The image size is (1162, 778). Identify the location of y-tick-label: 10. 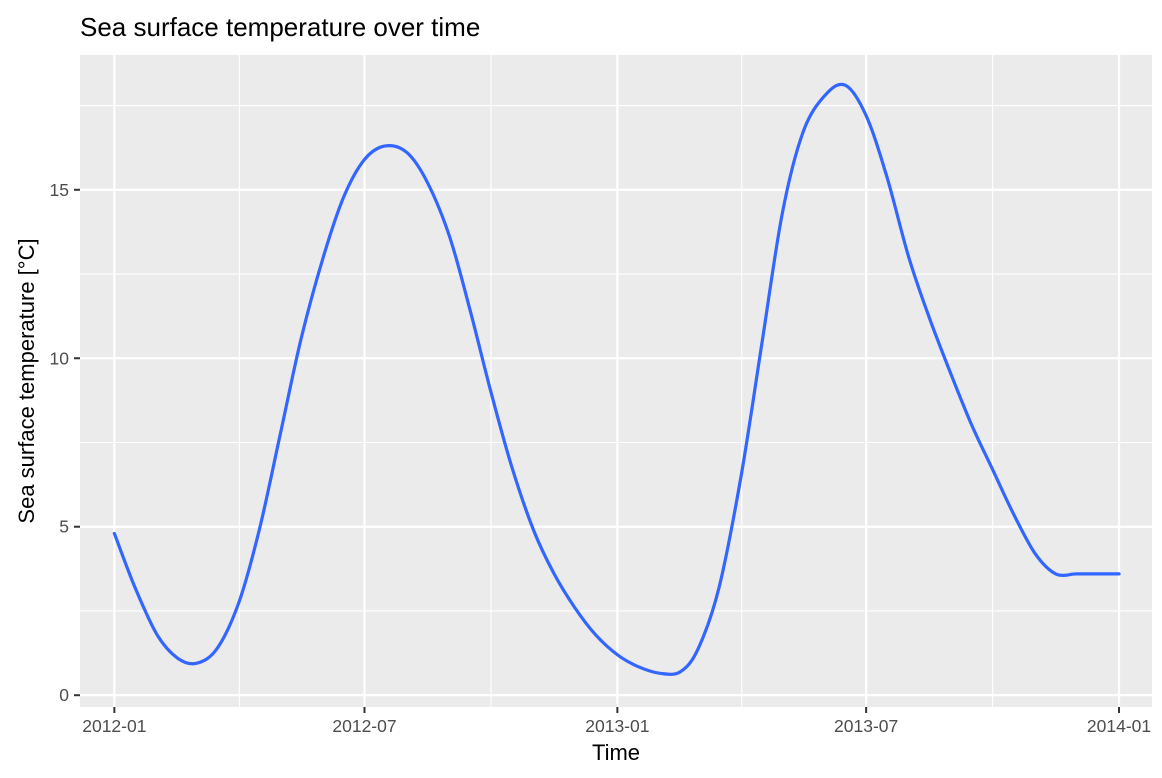
(60, 358).